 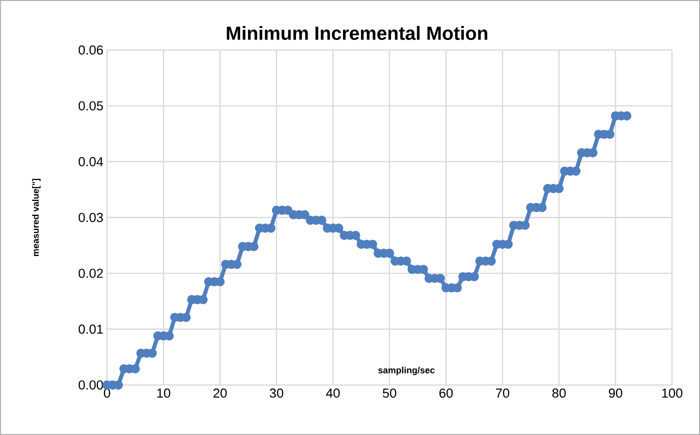 What do you see at coordinates (615, 393) in the screenshot?
I see `x-tick-label: 90` at bounding box center [615, 393].